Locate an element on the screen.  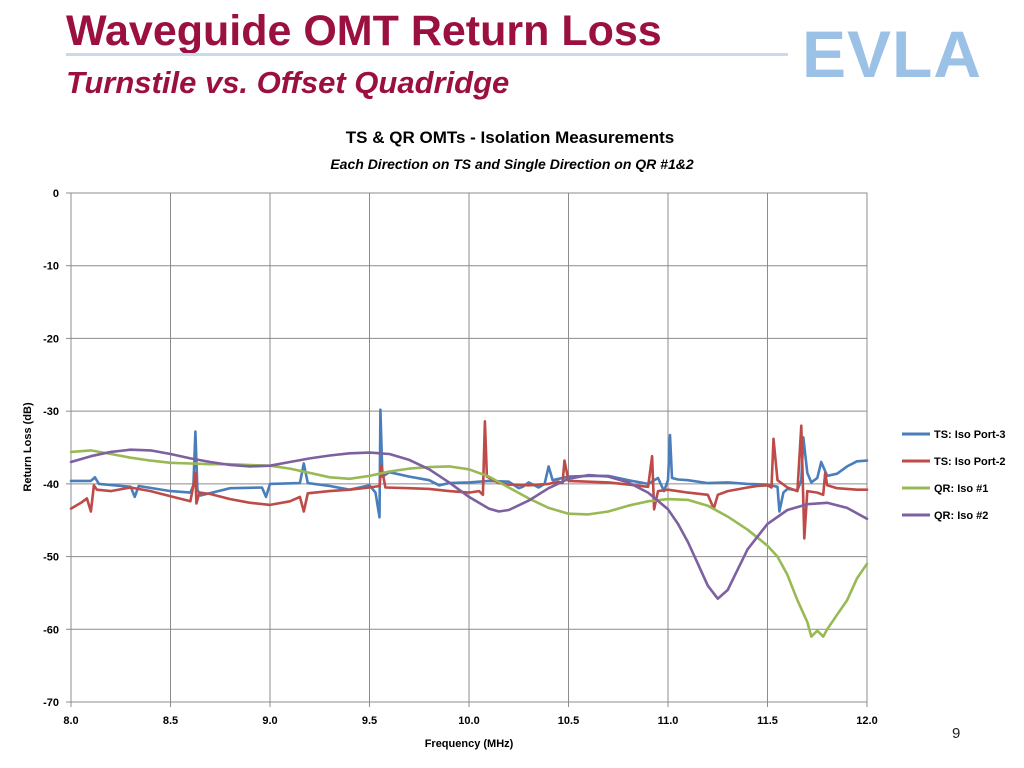
x-tick-label: 11.5 is located at coordinates (767, 721).